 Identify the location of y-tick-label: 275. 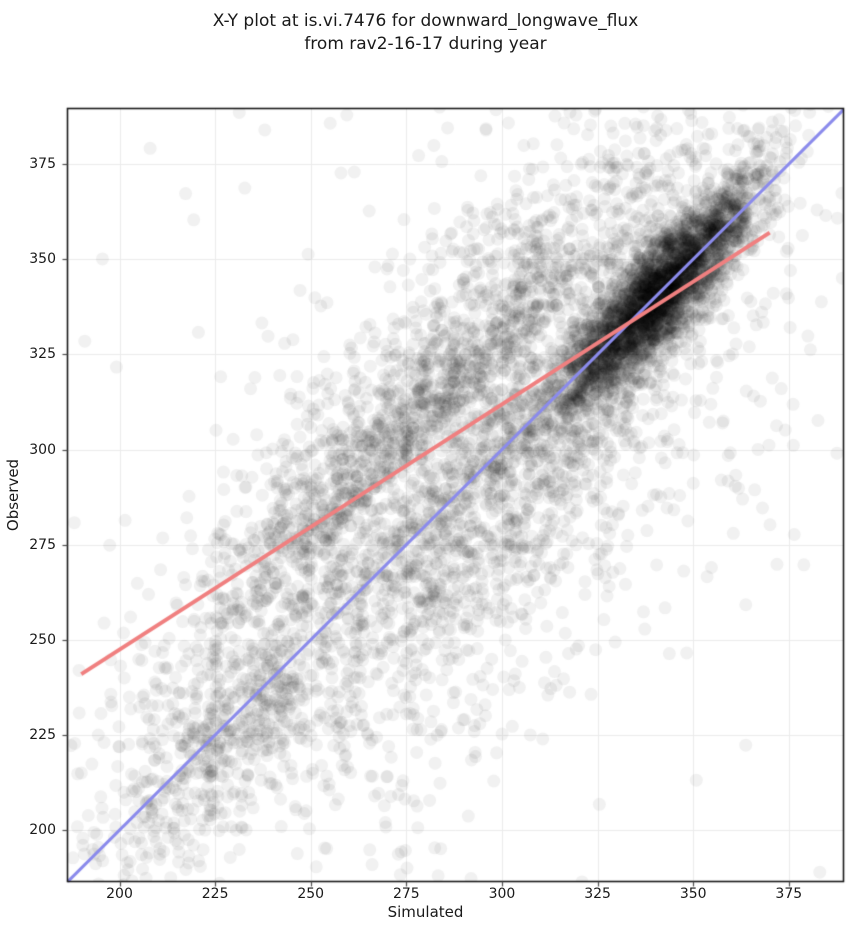
(42, 544).